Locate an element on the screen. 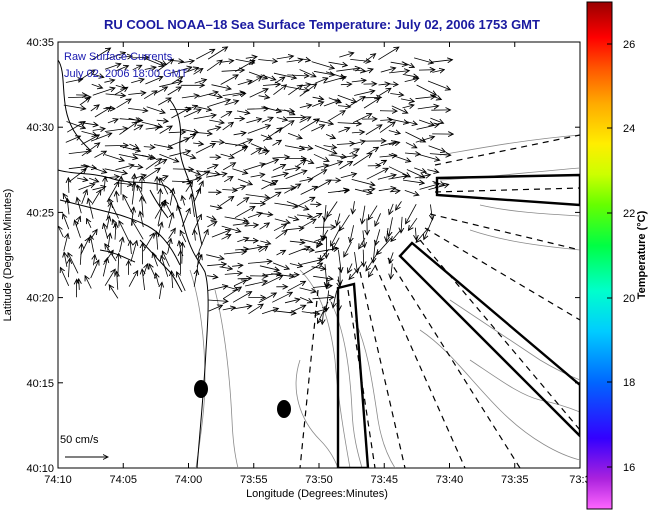 The image size is (651, 511). x-tick-label: 73:35 is located at coordinates (515, 480).